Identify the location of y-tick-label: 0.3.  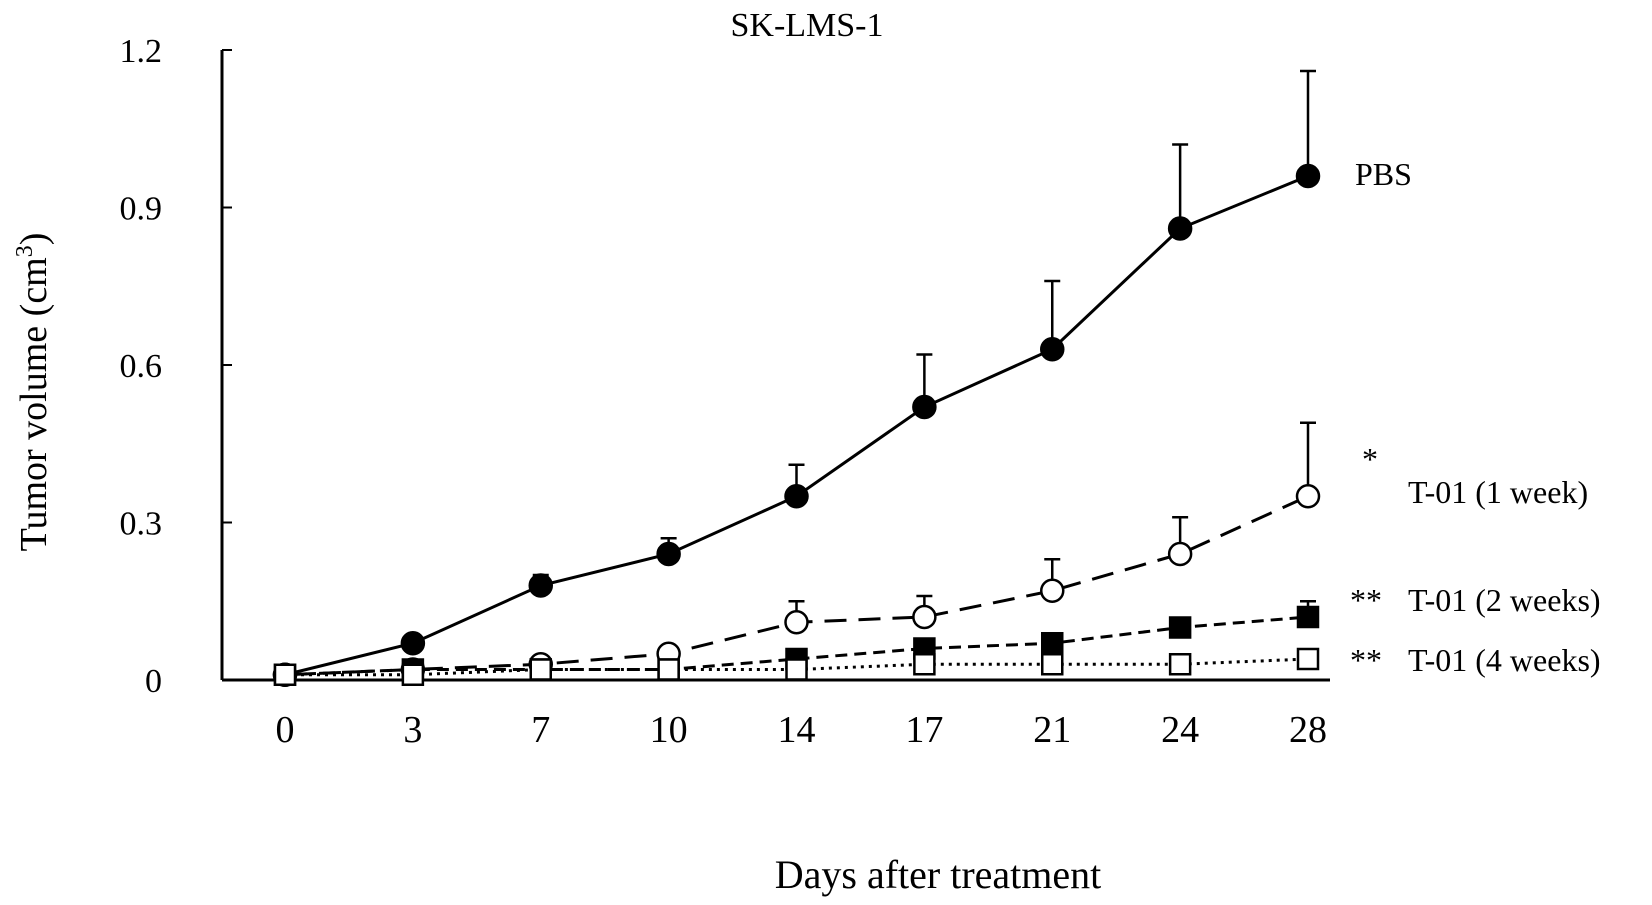
(141, 524).